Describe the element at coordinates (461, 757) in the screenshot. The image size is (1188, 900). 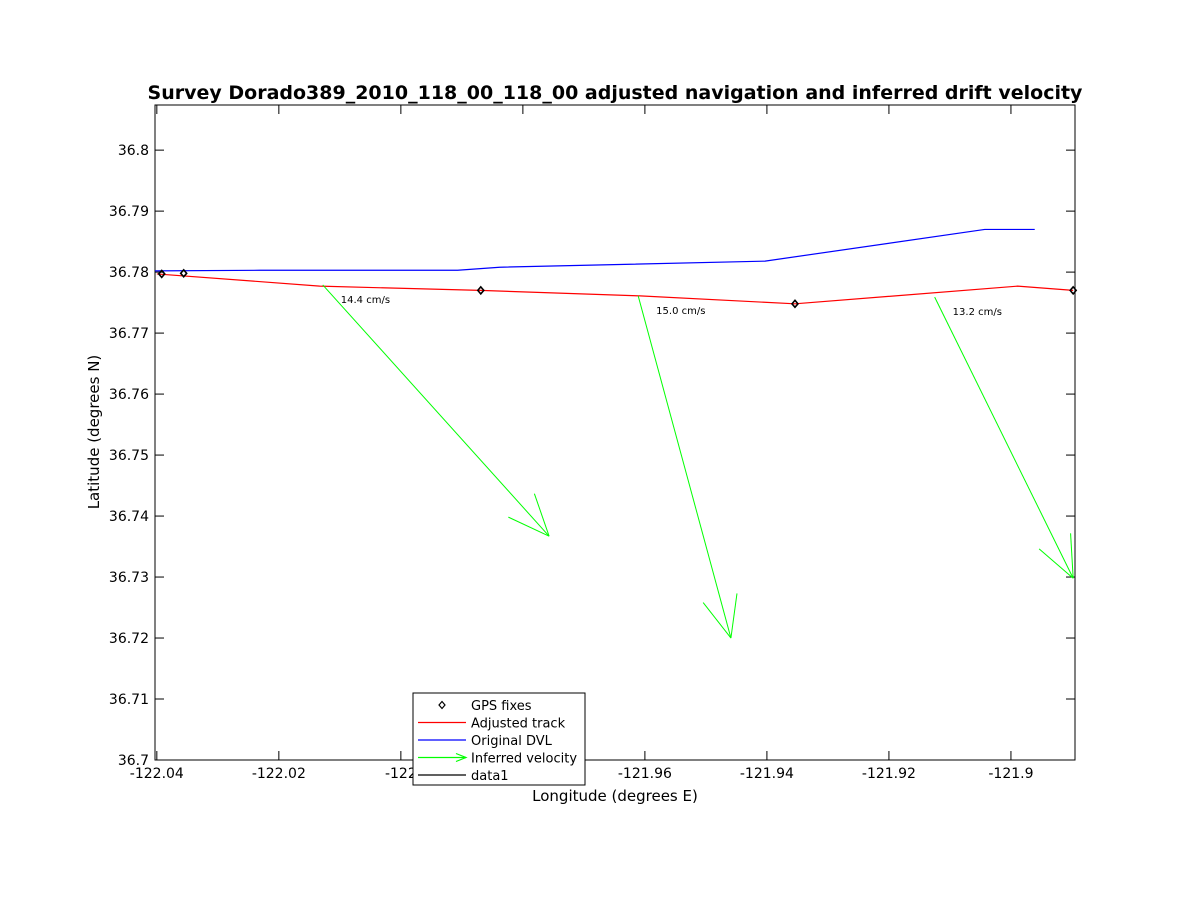
I see `legend-arrowhead` at that location.